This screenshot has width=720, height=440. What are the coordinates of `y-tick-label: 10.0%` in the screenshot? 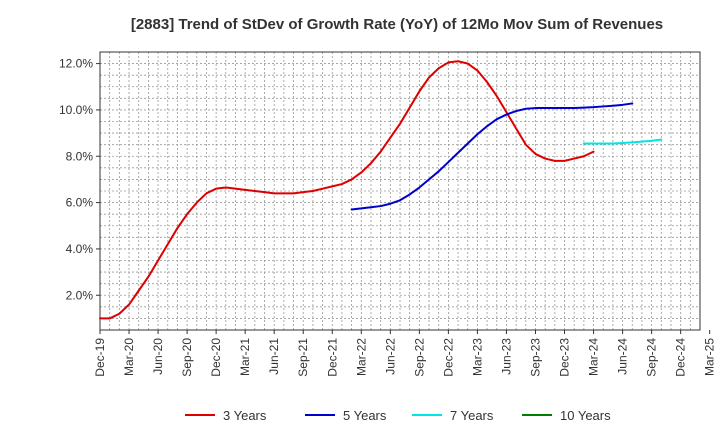 It's located at (76, 110).